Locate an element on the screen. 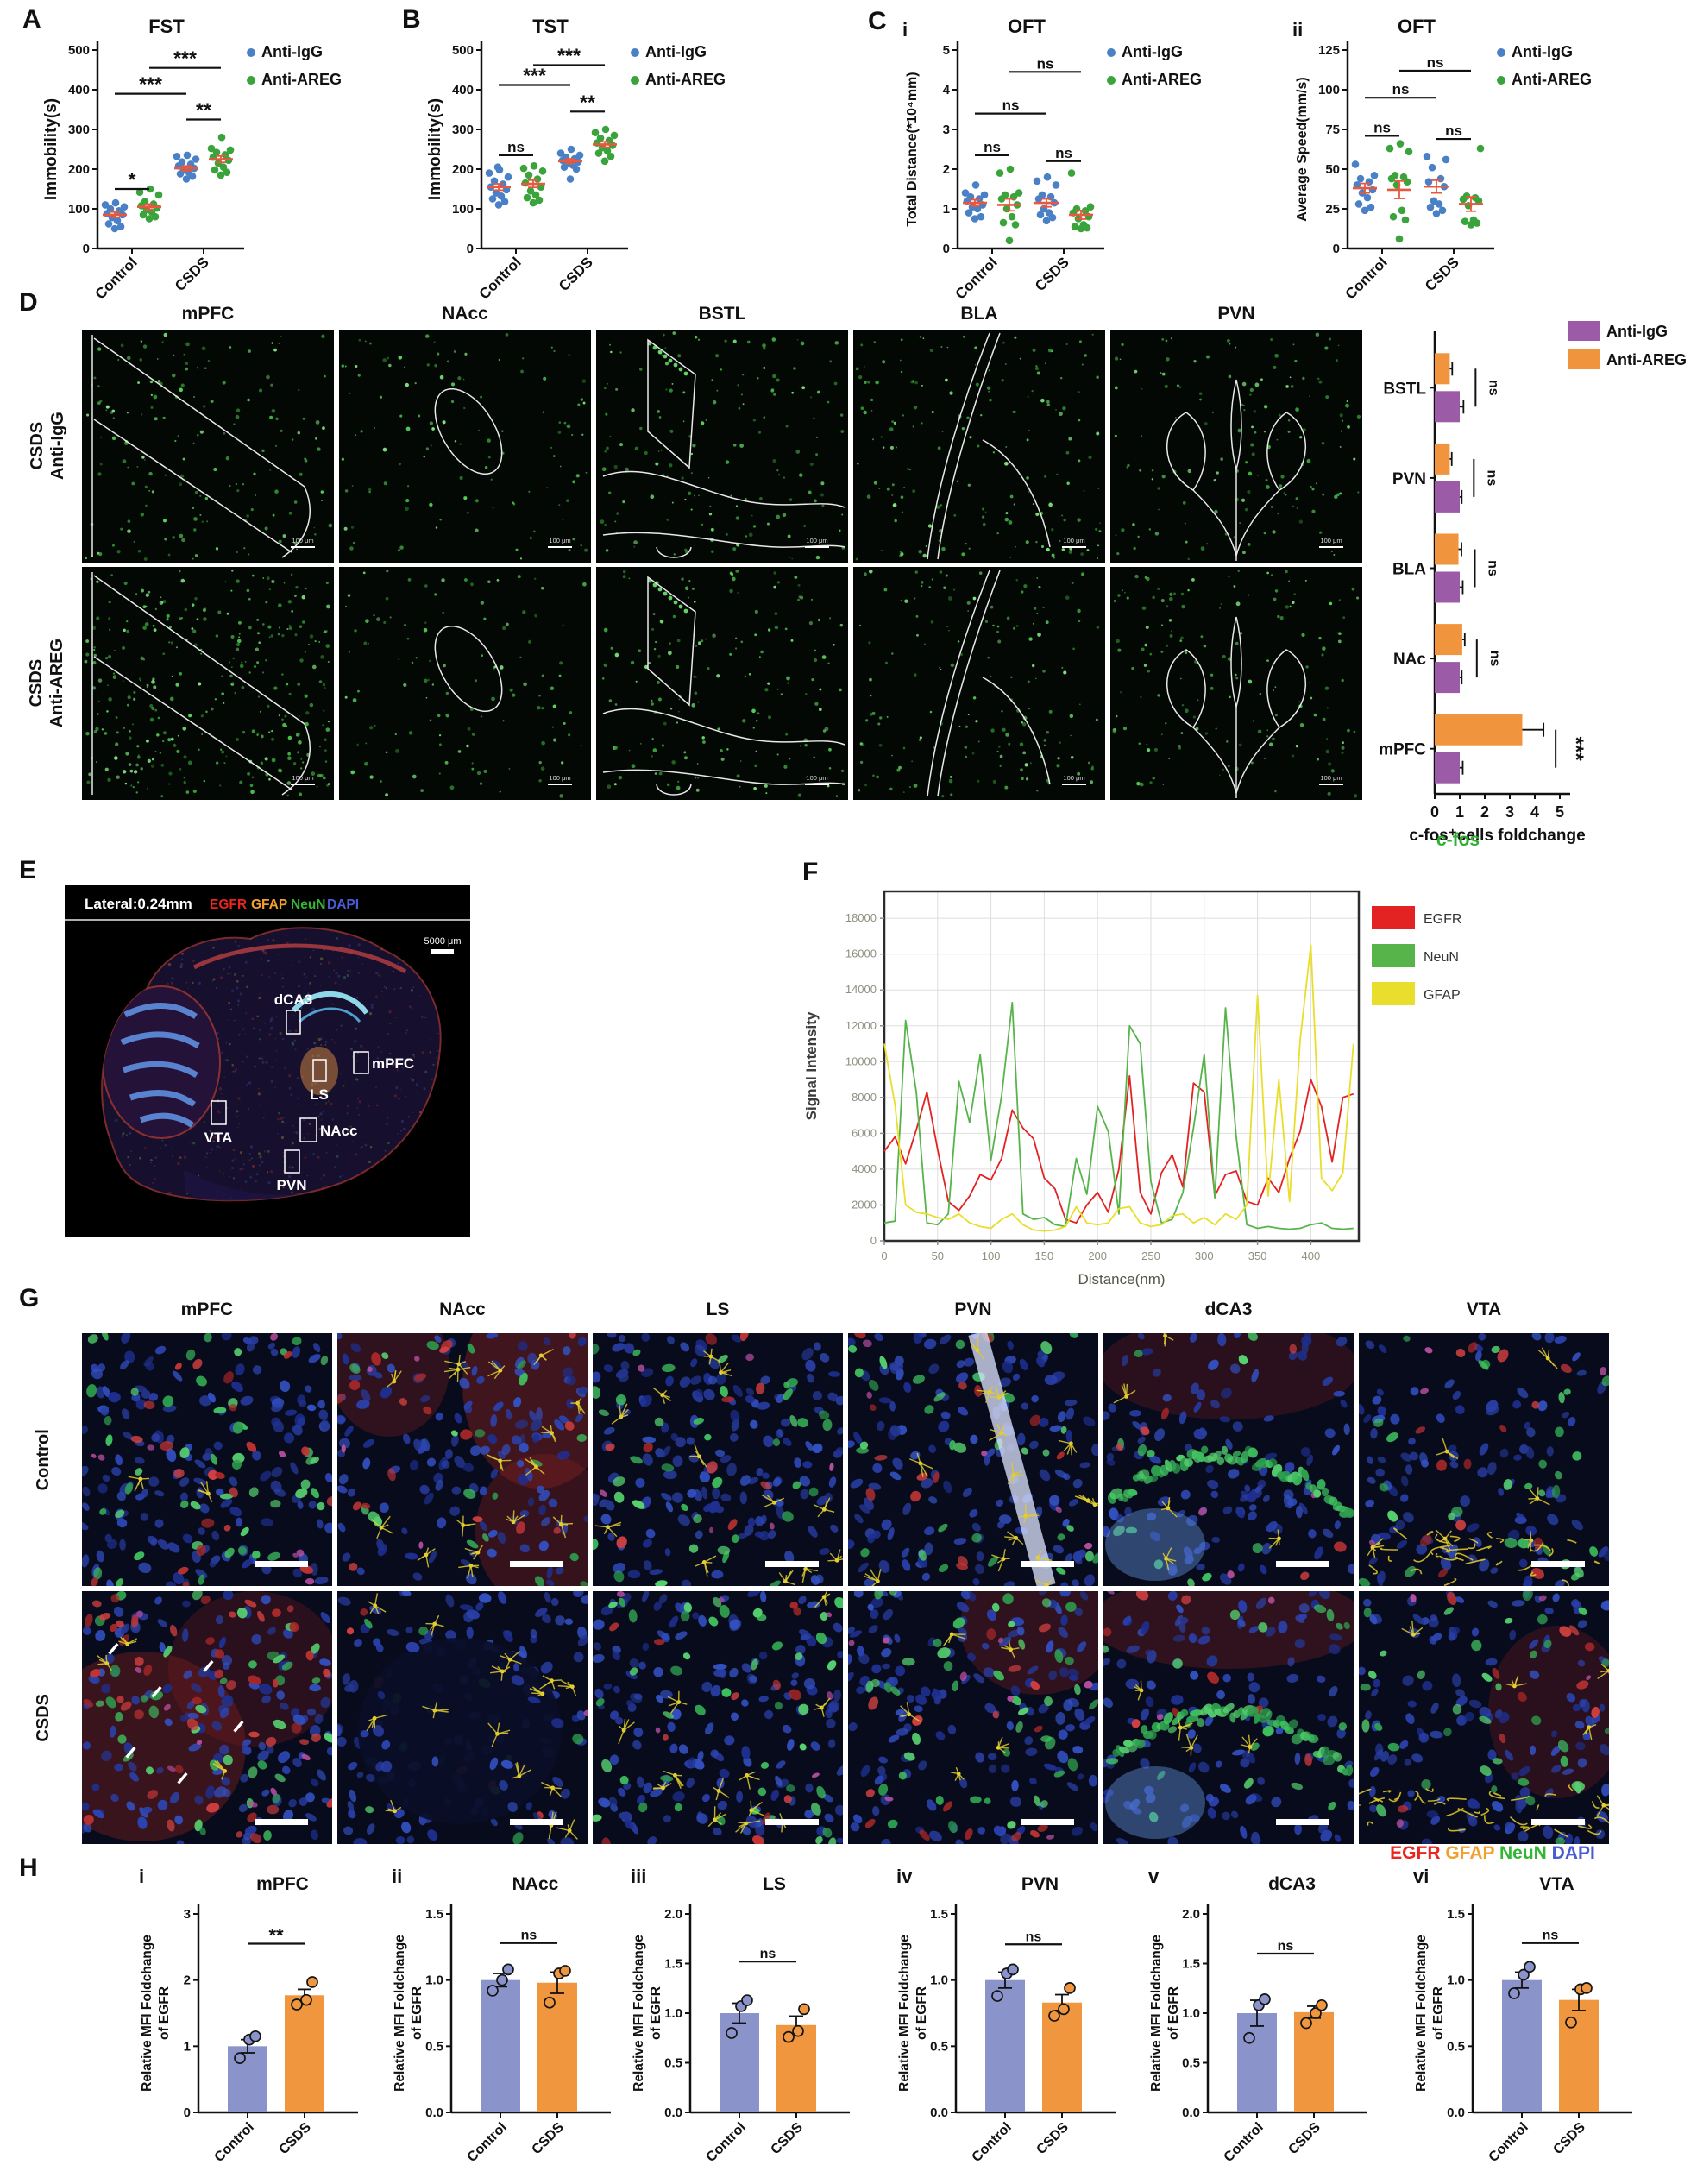  region-label-bstl: BSTL is located at coordinates (1404, 389).